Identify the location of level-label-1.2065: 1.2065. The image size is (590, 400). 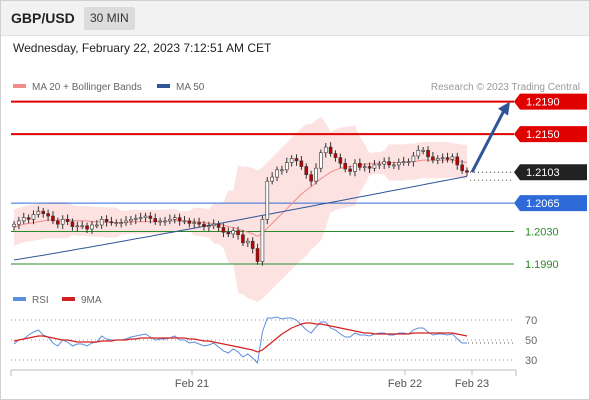
(543, 204).